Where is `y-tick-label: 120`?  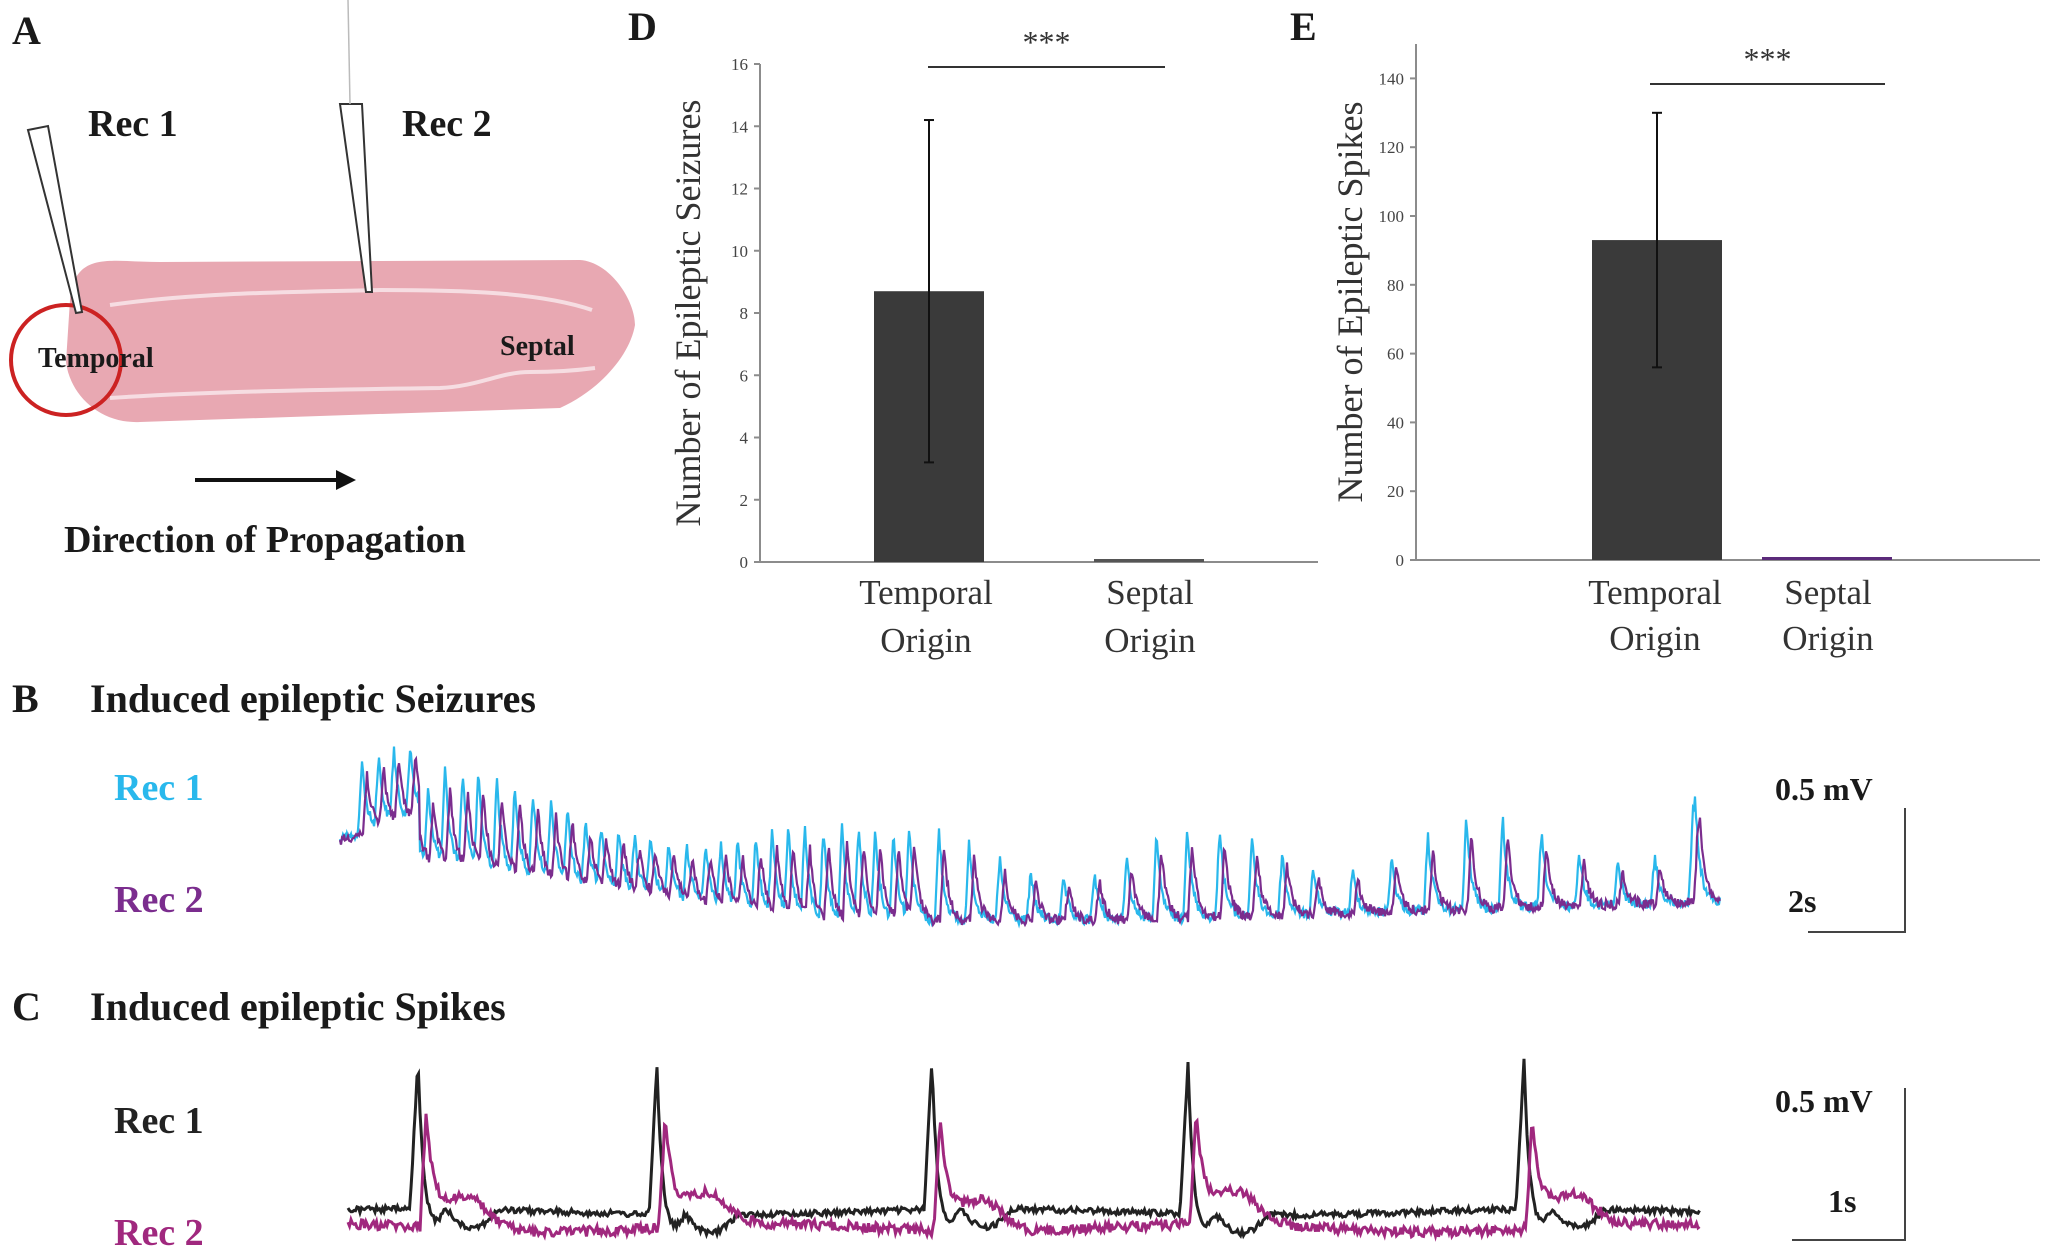 y-tick-label: 120 is located at coordinates (1392, 147).